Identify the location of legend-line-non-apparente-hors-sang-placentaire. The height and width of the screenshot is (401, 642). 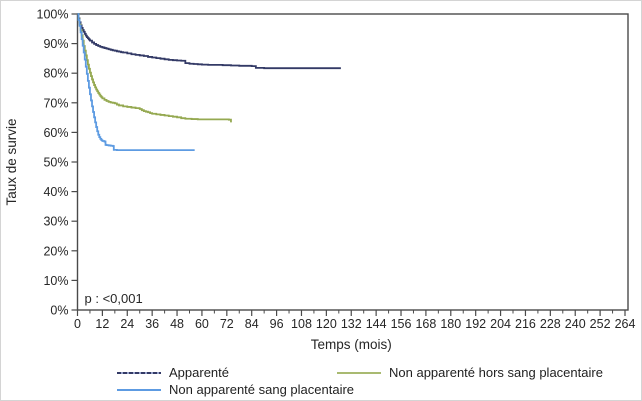
(359, 372).